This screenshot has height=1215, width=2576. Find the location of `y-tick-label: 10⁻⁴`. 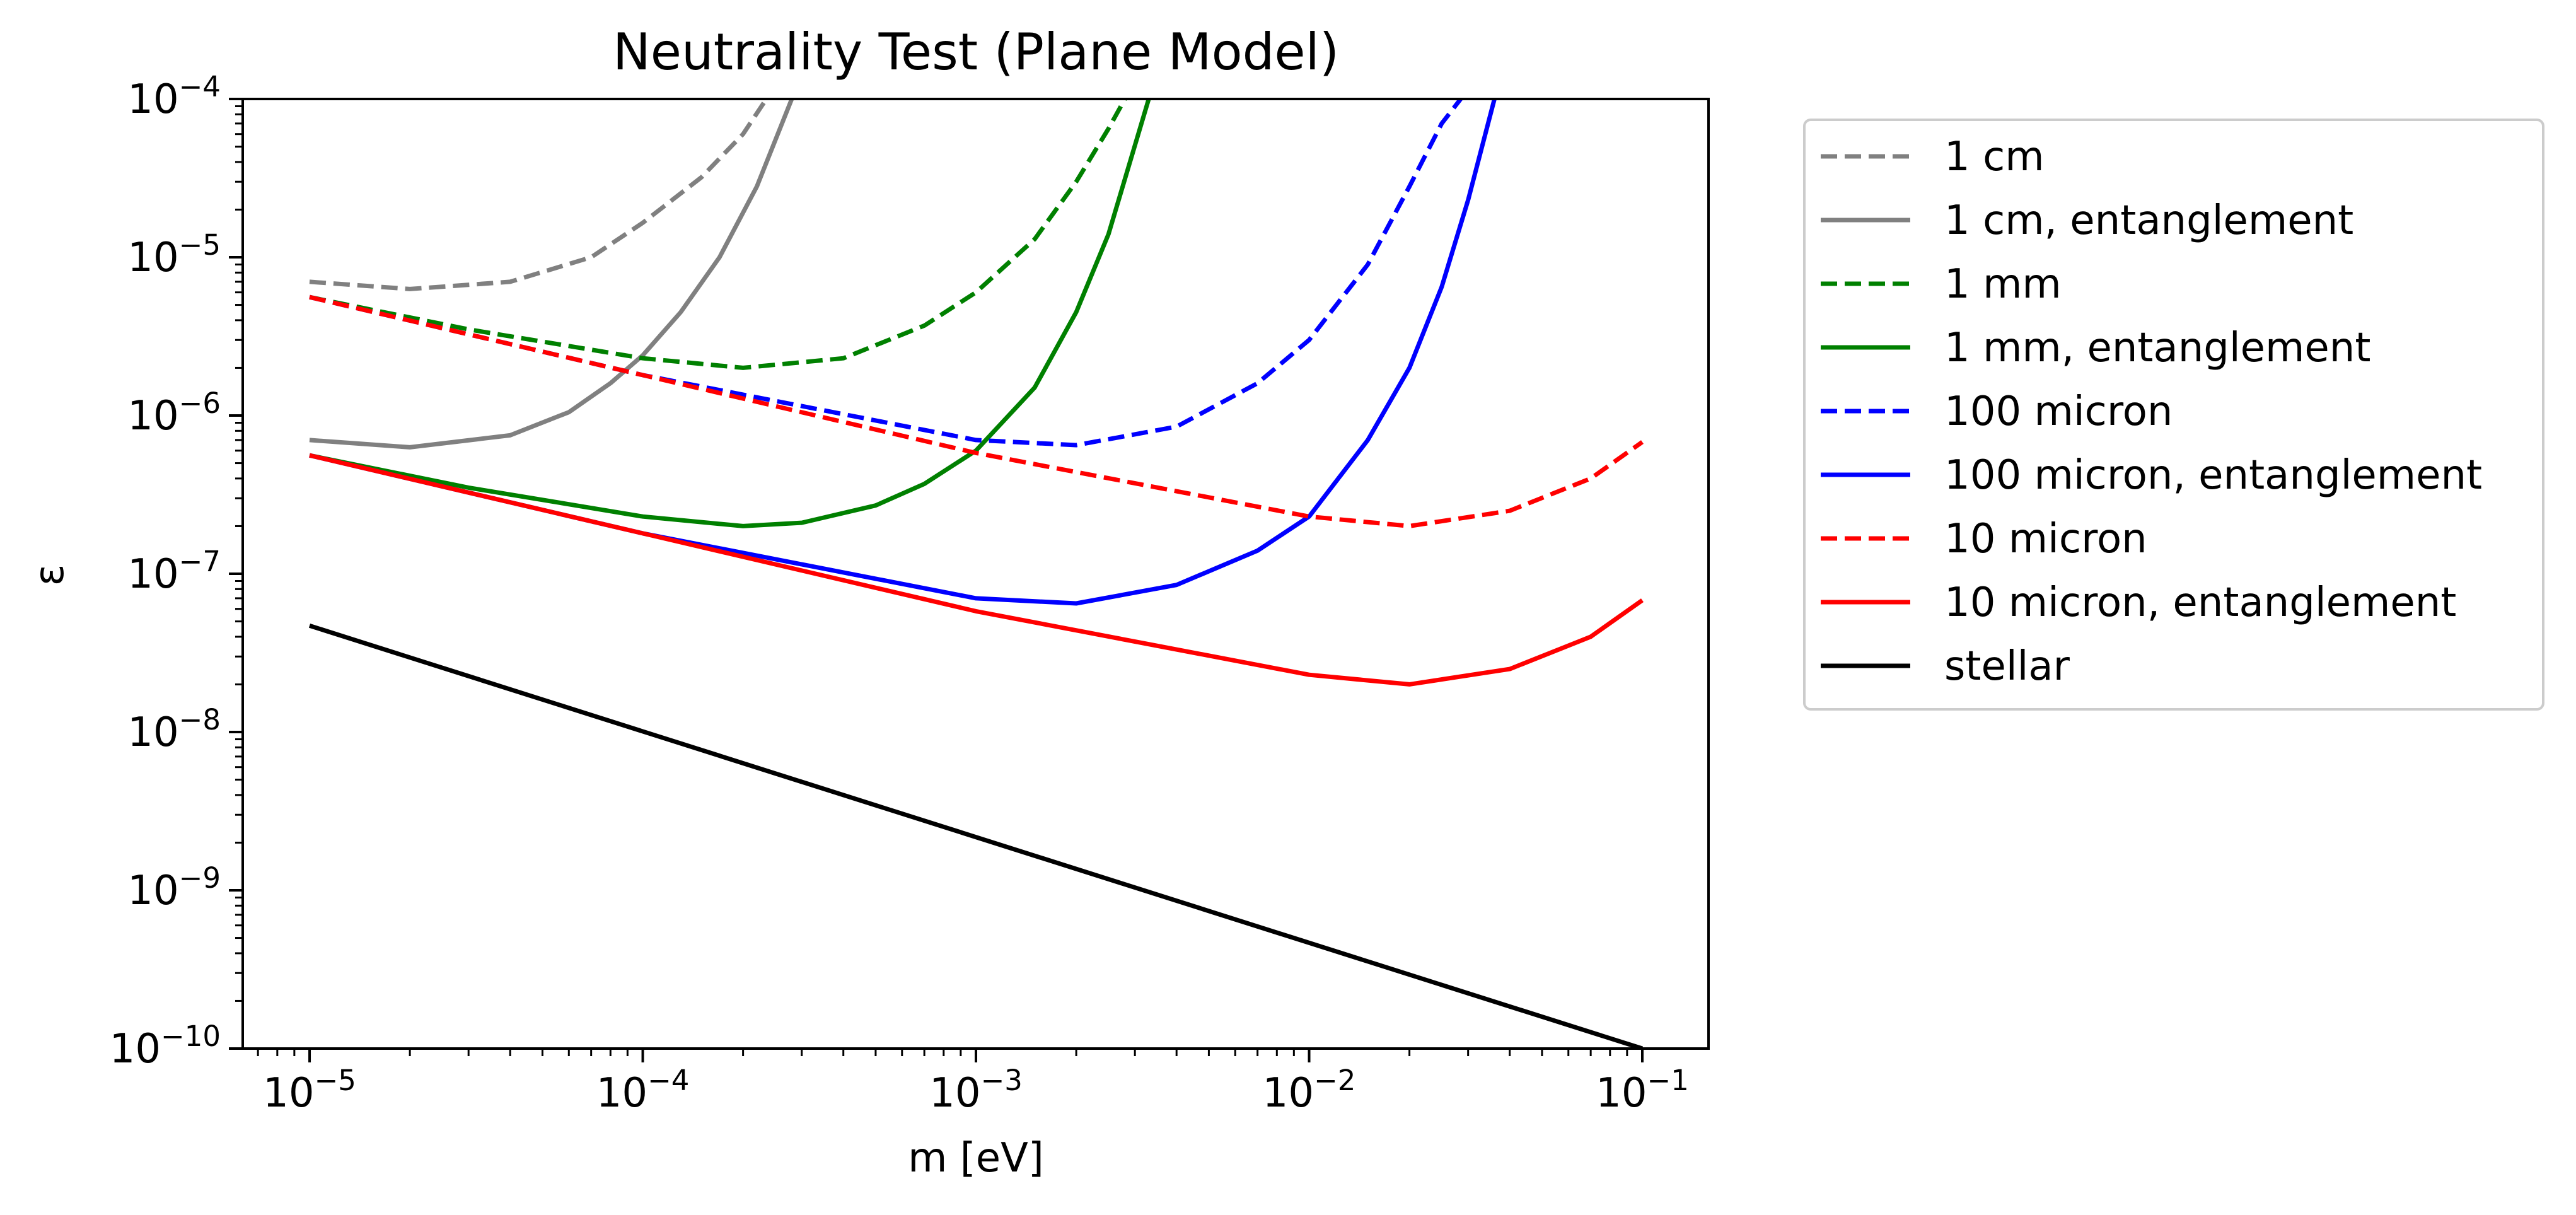

y-tick-label: 10⁻⁴ is located at coordinates (174, 96).